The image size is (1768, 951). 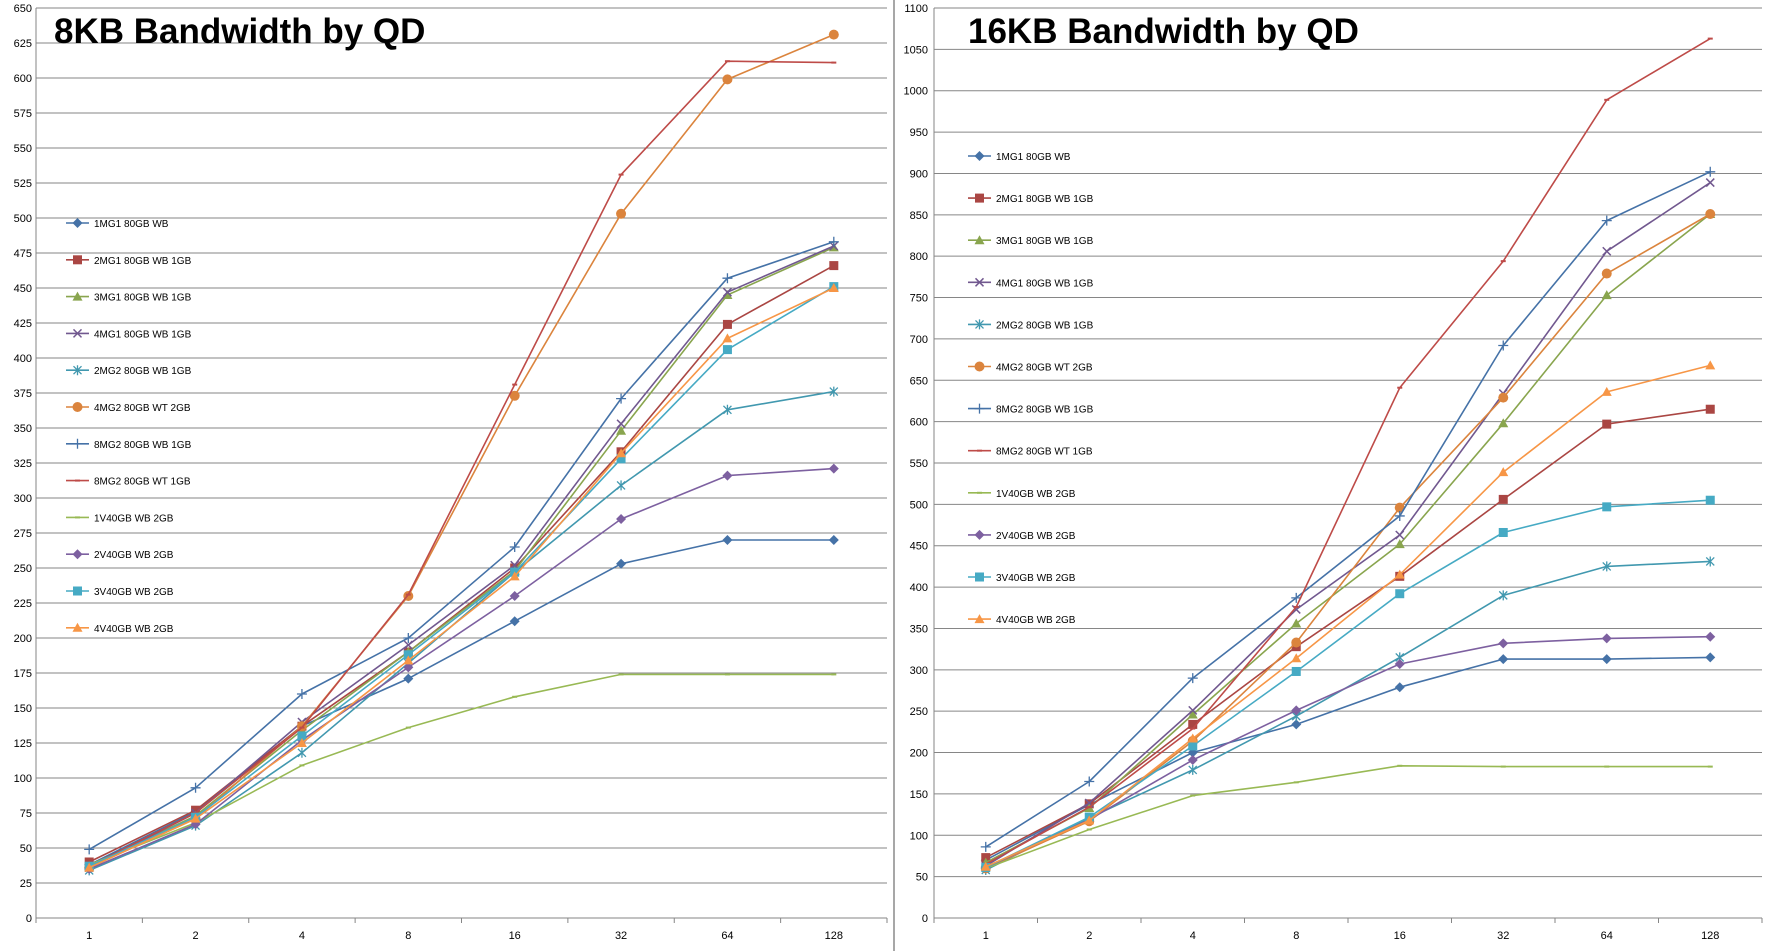 What do you see at coordinates (23, 289) in the screenshot?
I see `y-tick-label: 450` at bounding box center [23, 289].